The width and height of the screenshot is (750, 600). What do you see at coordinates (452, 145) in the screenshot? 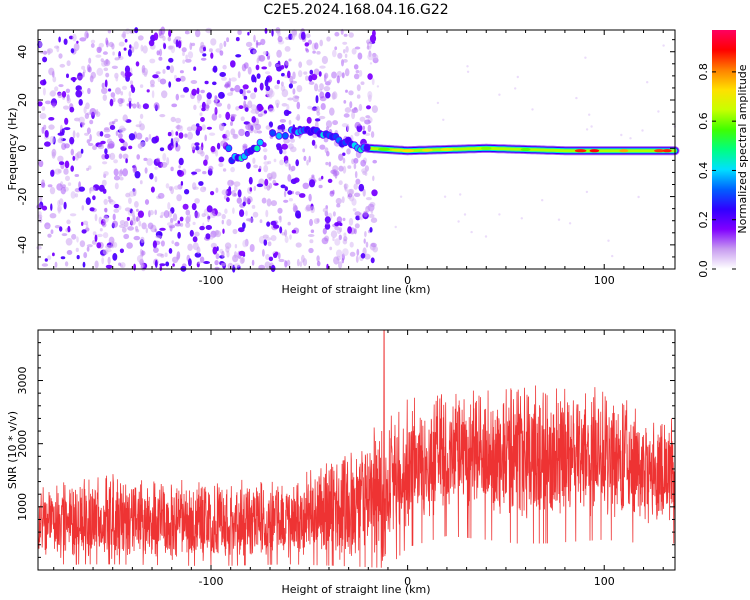
I see `spectrogram-signal-track` at bounding box center [452, 145].